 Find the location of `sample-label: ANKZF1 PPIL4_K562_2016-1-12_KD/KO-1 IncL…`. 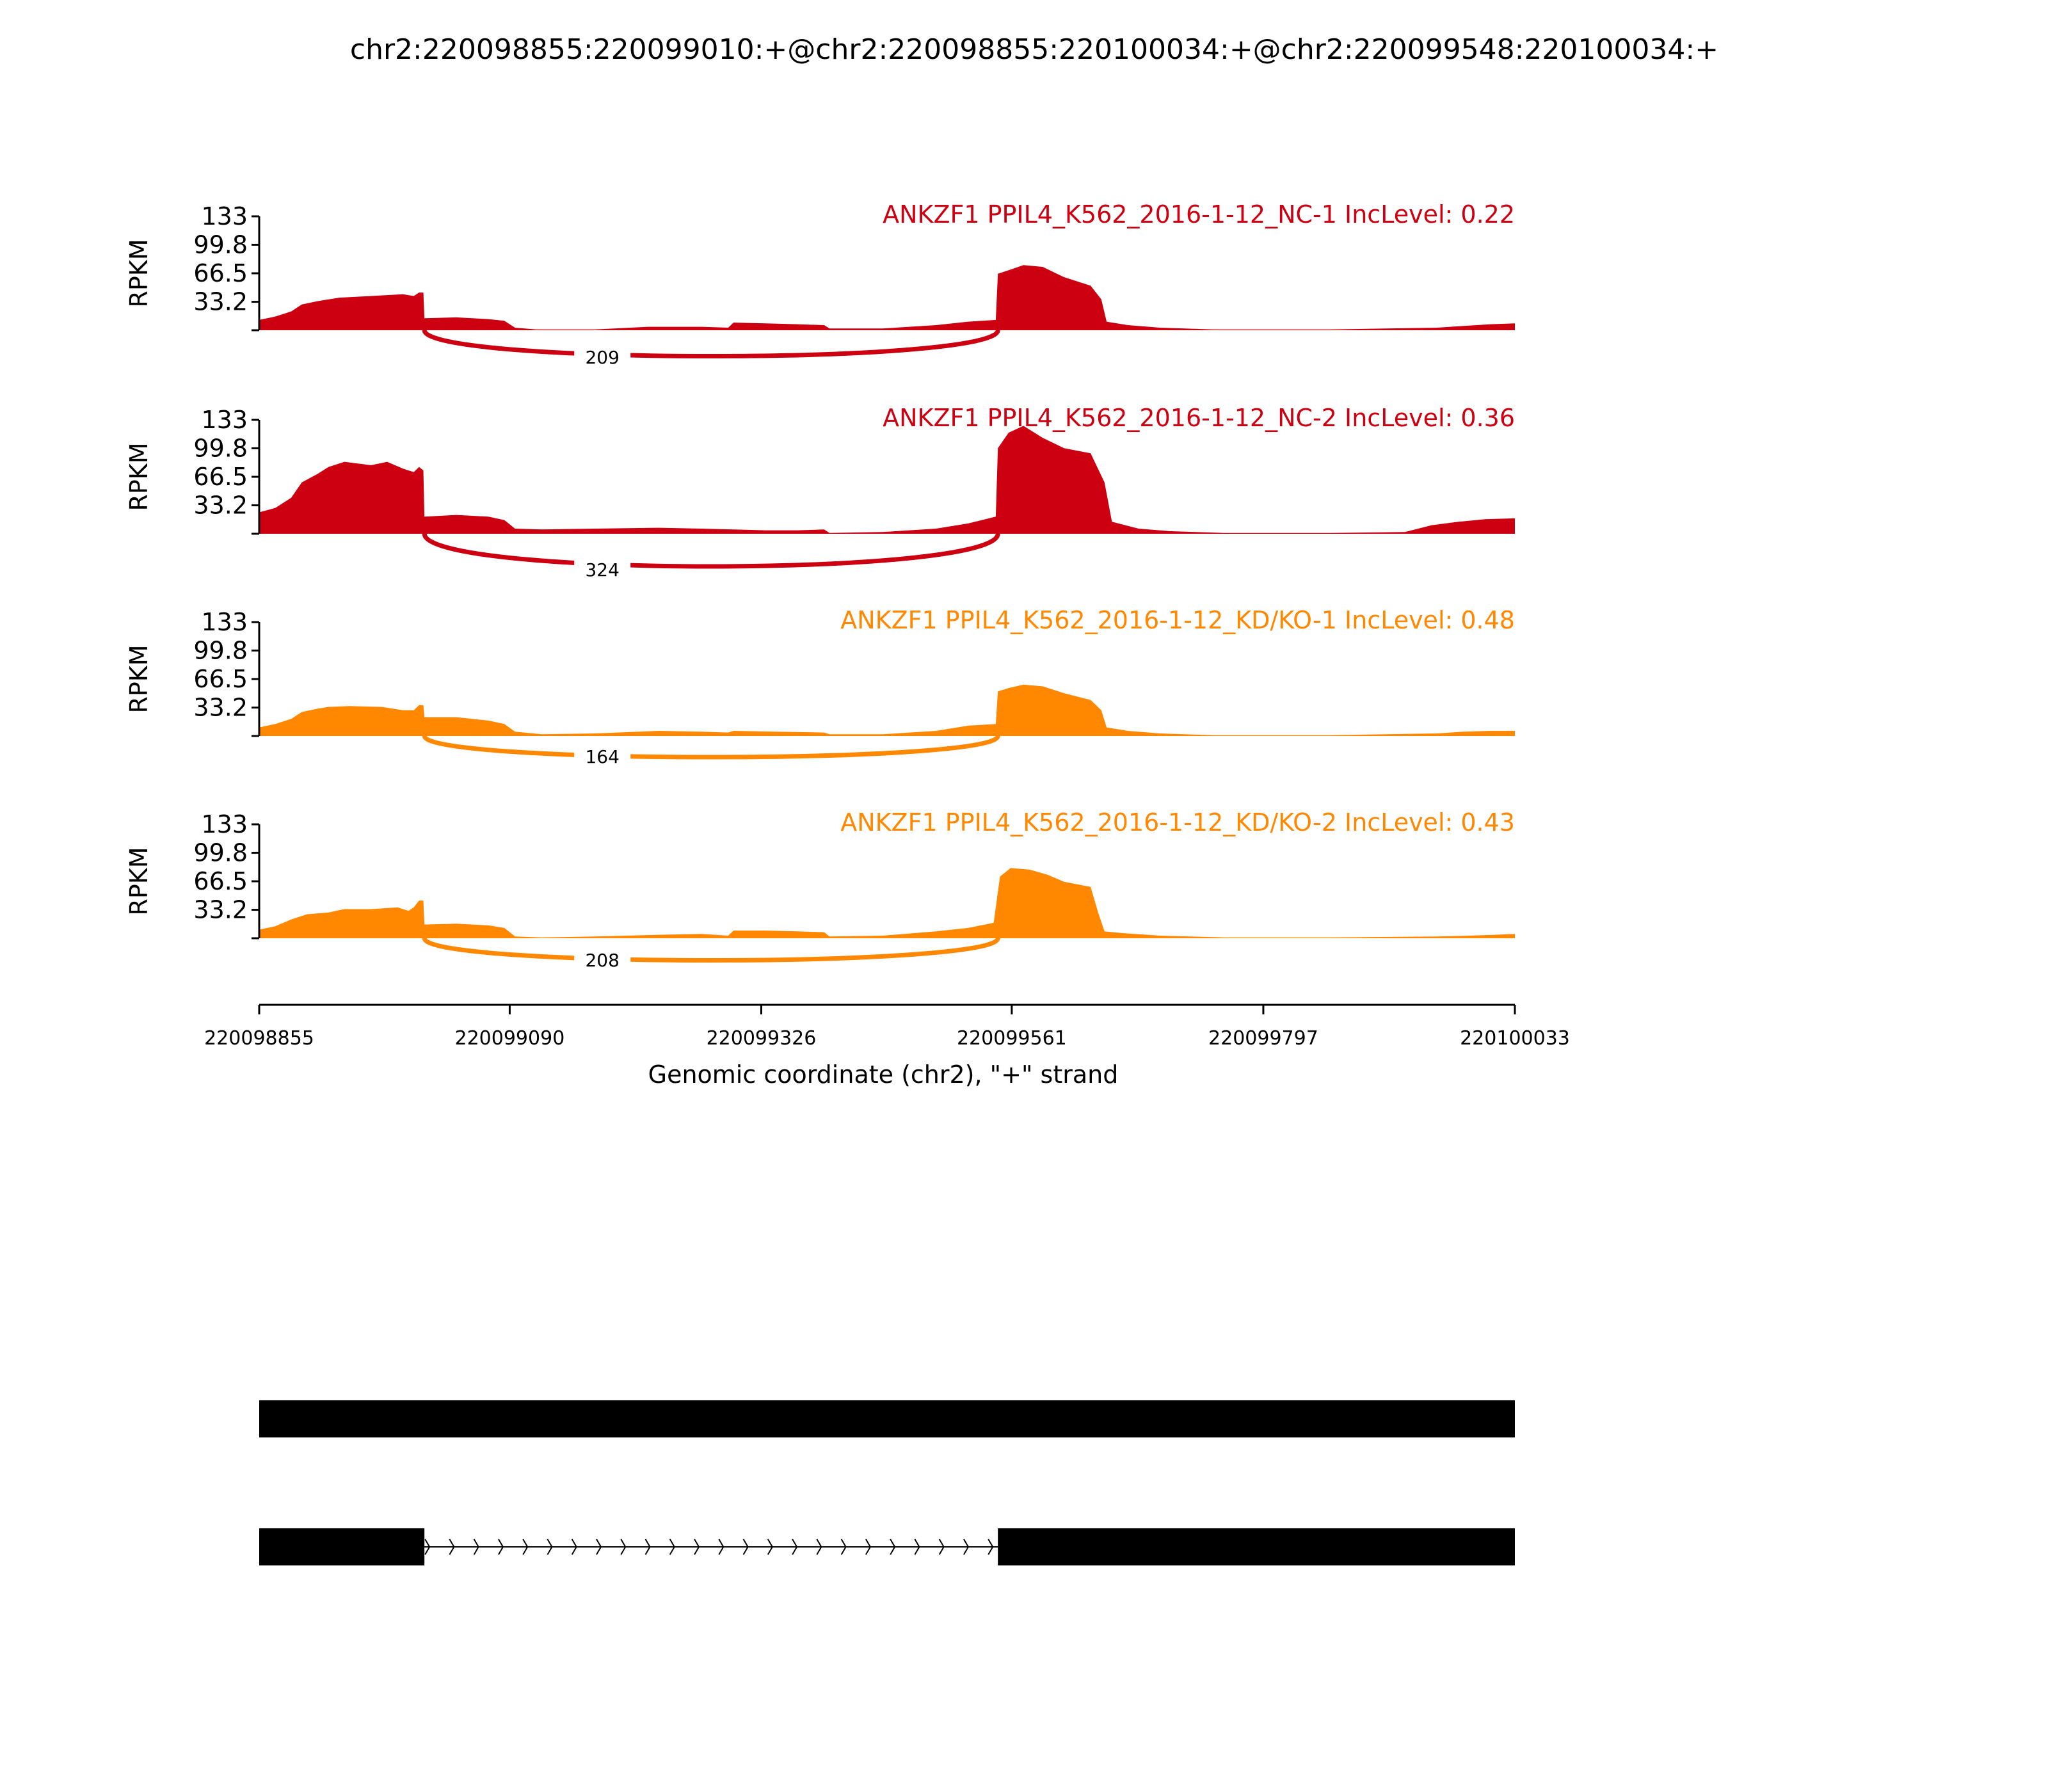

sample-label: ANKZF1 PPIL4_K562_2016-1-12_KD/KO-1 IncL… is located at coordinates (1177, 620).